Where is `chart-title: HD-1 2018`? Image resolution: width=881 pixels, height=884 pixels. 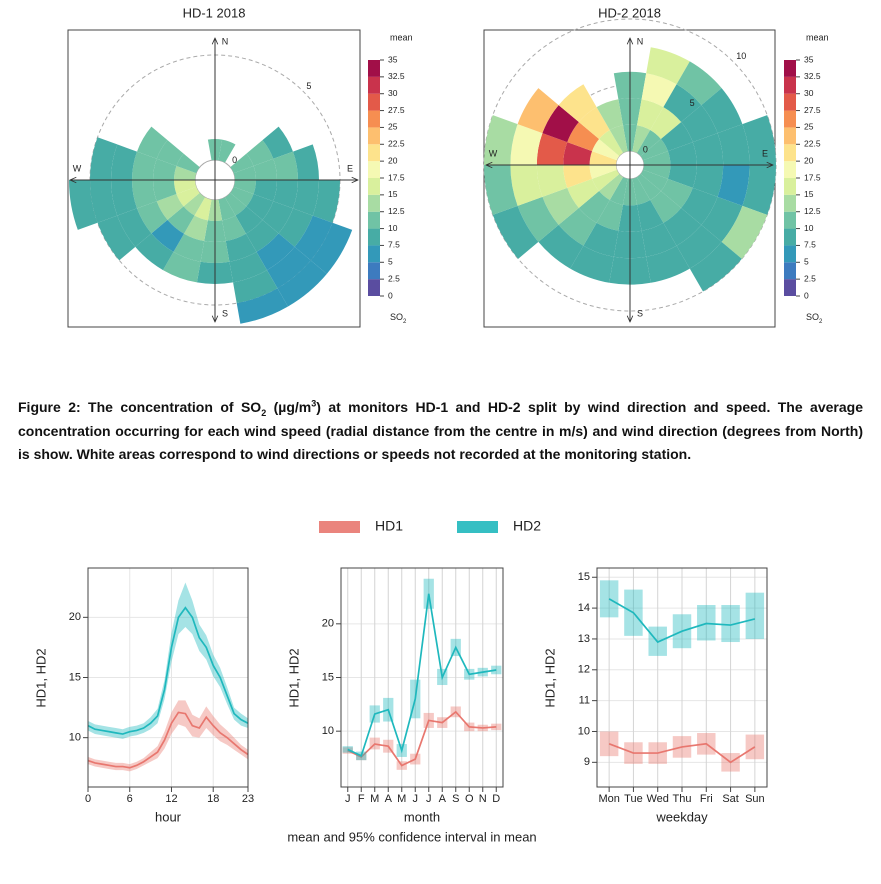 chart-title: HD-1 2018 is located at coordinates (214, 12).